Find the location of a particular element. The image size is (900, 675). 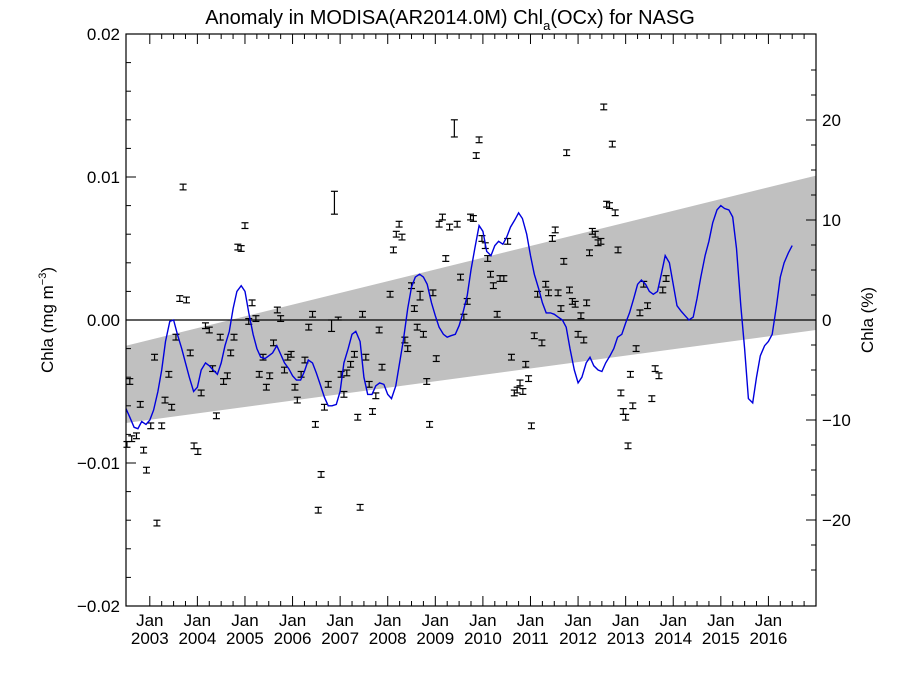

y-tick-label: −0.01 is located at coordinates (98, 463).